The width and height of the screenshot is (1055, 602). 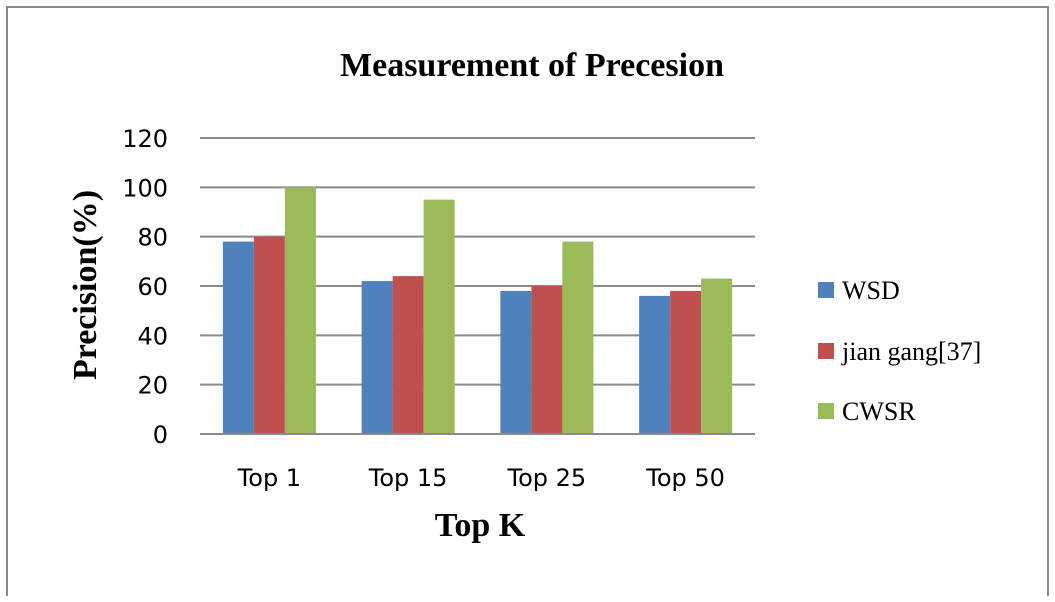 What do you see at coordinates (532, 65) in the screenshot?
I see `chart-title: Measurement of Precesion` at bounding box center [532, 65].